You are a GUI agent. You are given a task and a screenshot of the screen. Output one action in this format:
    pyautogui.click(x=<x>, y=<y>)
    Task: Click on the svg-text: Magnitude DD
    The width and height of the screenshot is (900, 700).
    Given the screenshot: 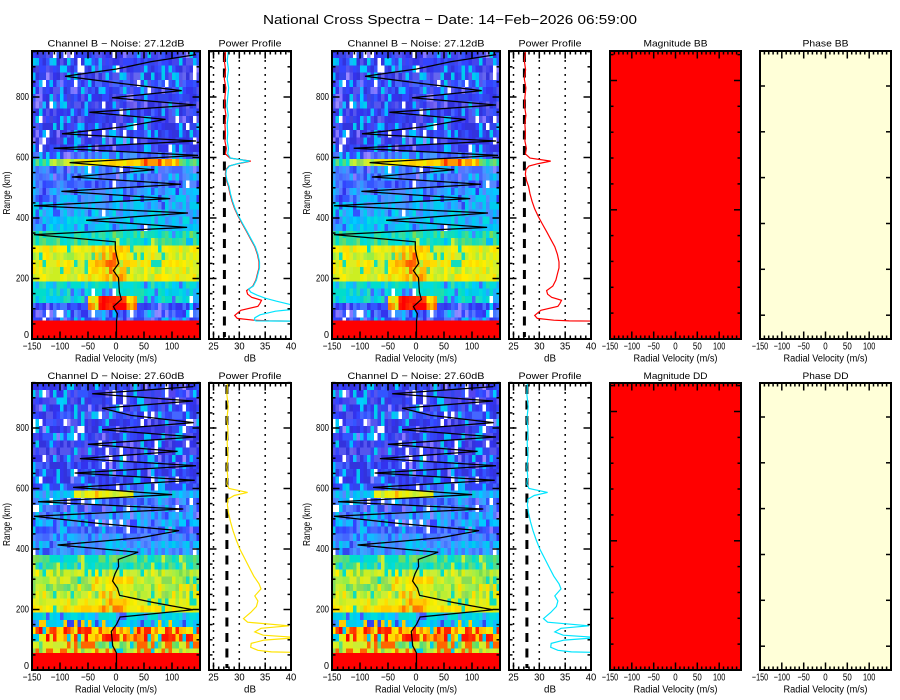 What is the action you would take?
    pyautogui.click(x=676, y=376)
    